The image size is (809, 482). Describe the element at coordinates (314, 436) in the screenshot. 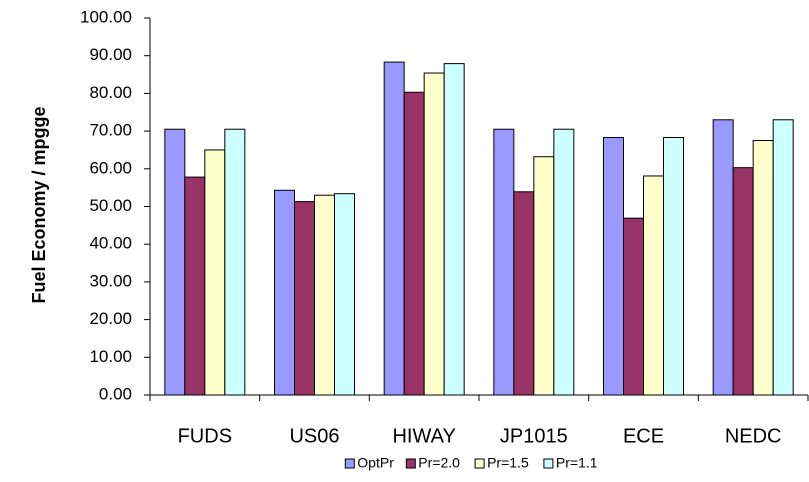

I see `x-tick-label: US06` at that location.